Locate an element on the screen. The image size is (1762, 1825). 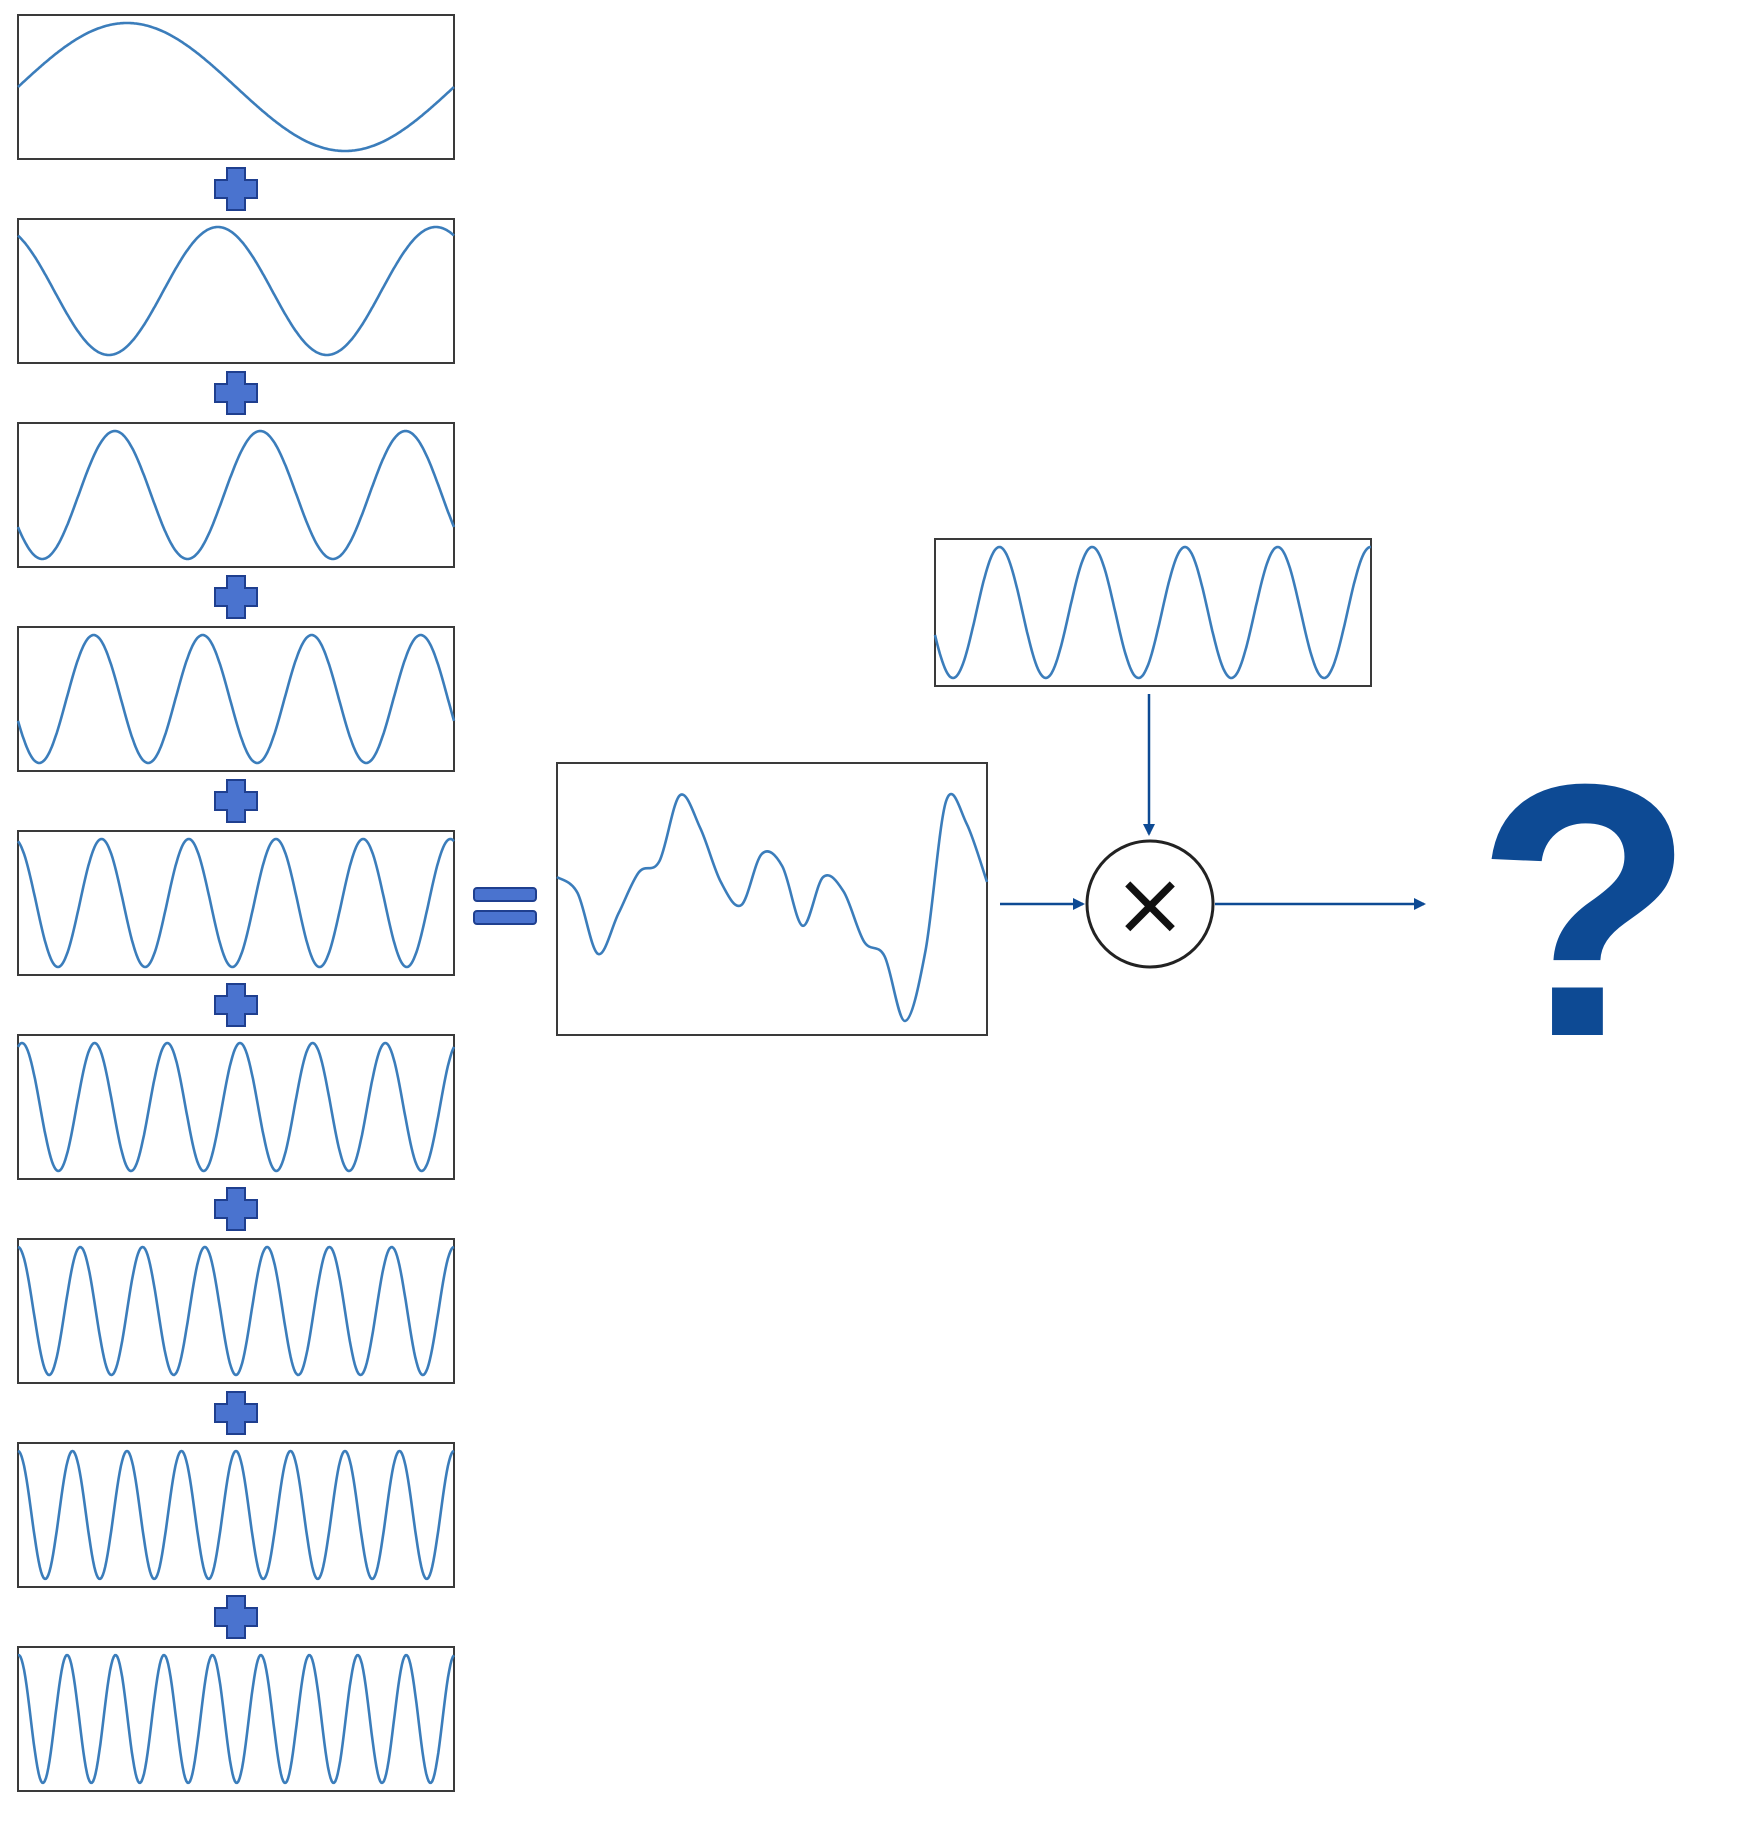
reference-wave-panel is located at coordinates (1152, 612).